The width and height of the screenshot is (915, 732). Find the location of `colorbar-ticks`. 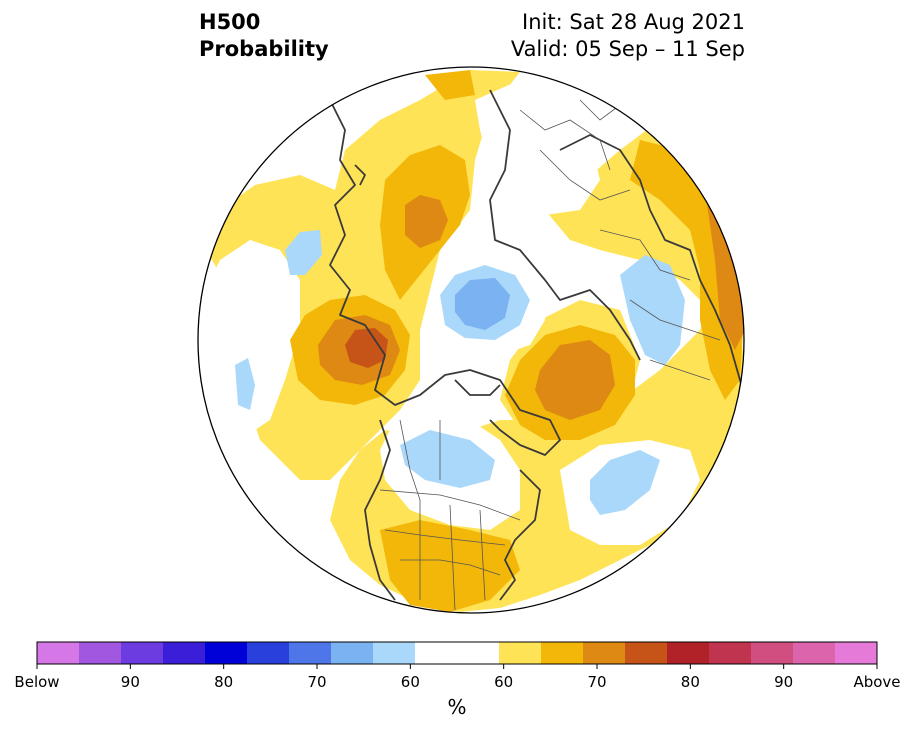

colorbar-ticks is located at coordinates (457, 666).